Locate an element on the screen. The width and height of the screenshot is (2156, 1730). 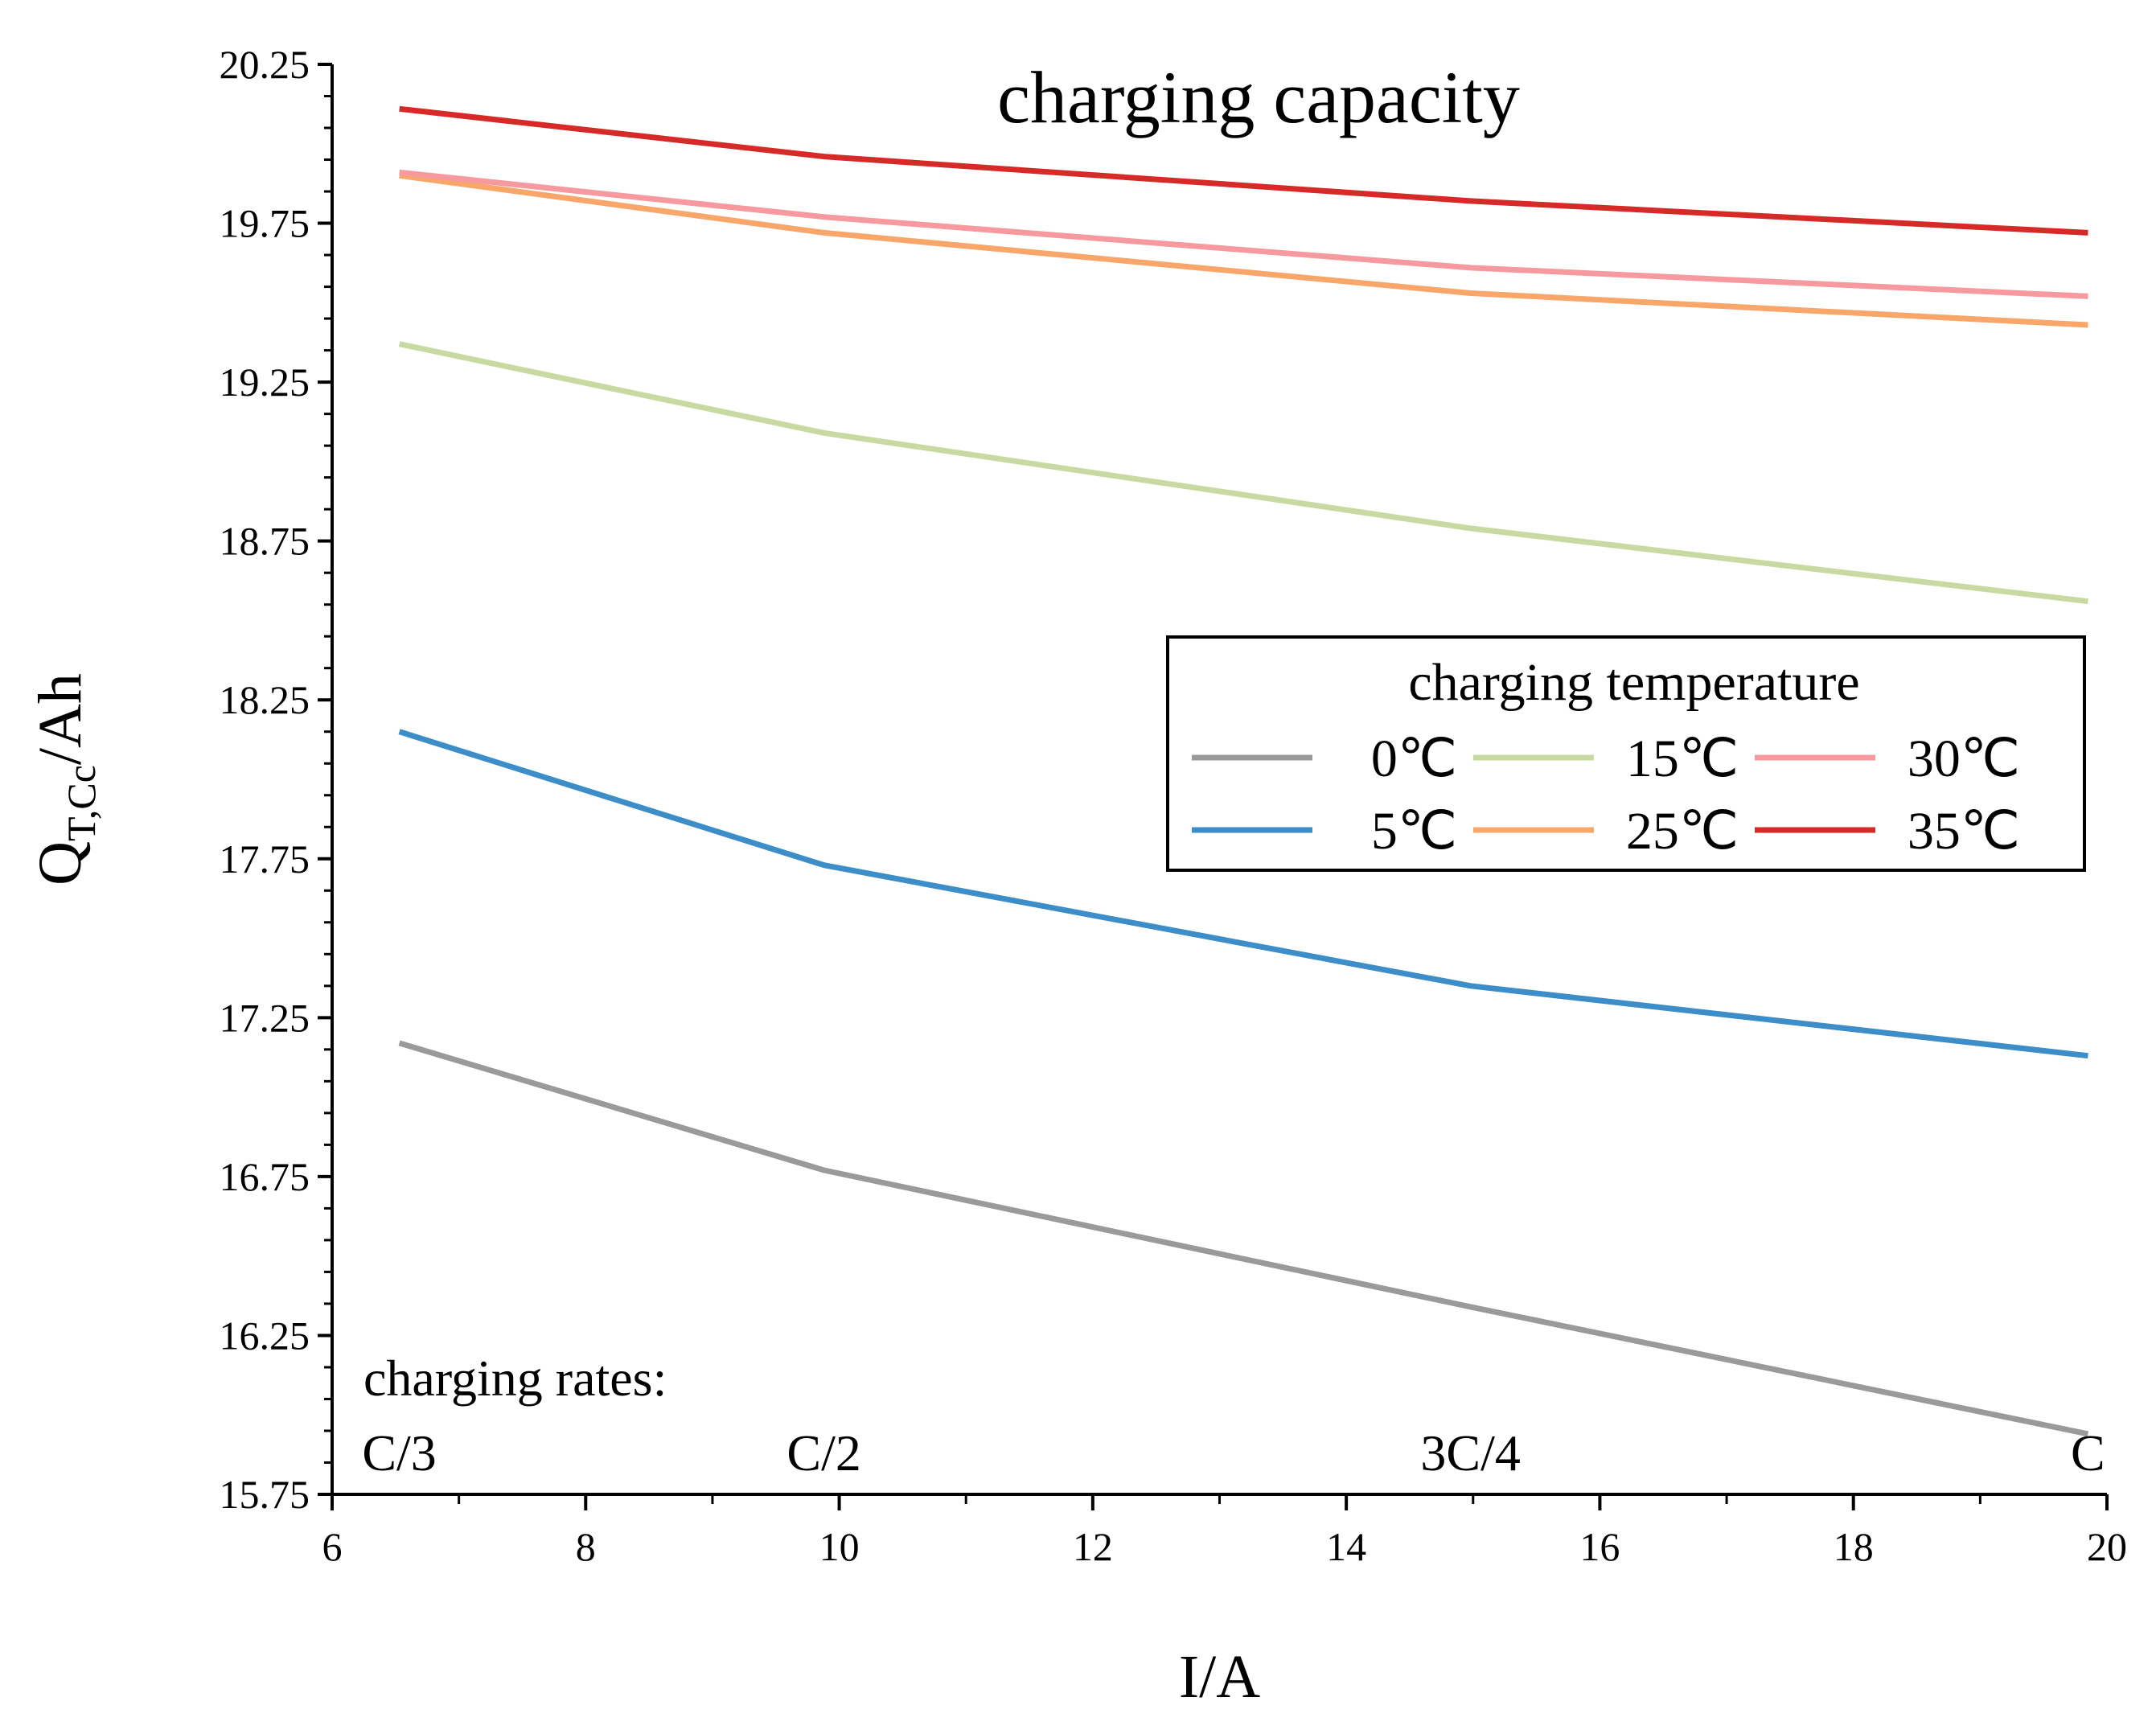
x-ticks: 6 8 10 12 14 16 18 20 is located at coordinates (1224, 1531).